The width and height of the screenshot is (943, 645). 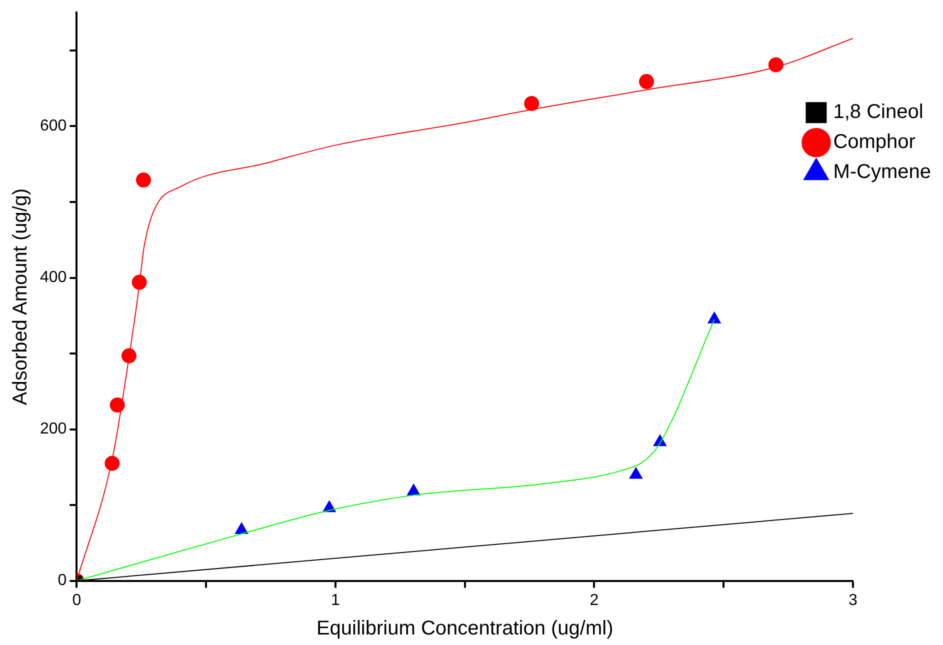 What do you see at coordinates (62, 581) in the screenshot?
I see `y-tick-label: 0` at bounding box center [62, 581].